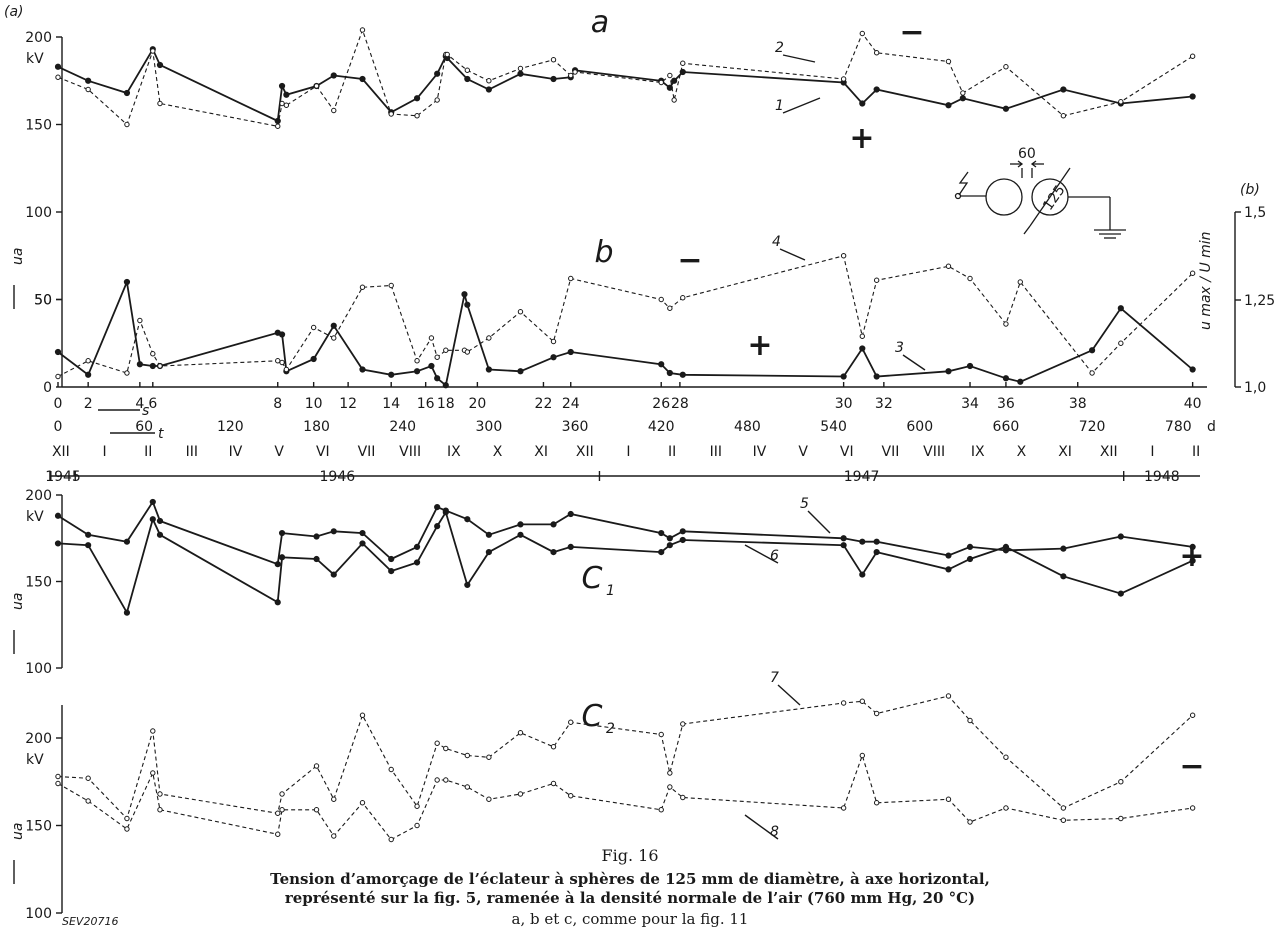 The image size is (1282, 935). Describe the element at coordinates (1040, 199) in the screenshot. I see `sphere-gap-schematic` at that location.